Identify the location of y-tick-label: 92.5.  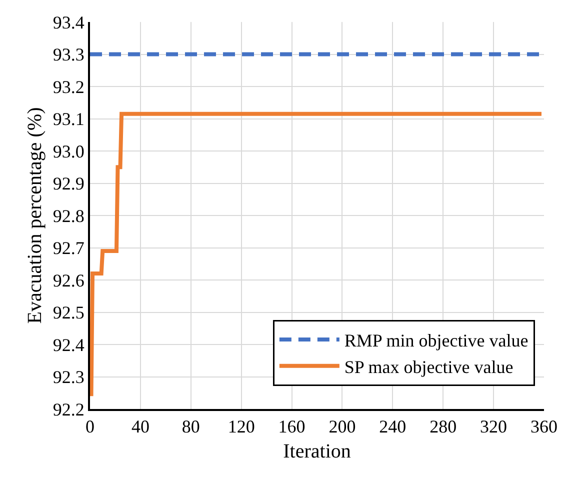
(68, 312).